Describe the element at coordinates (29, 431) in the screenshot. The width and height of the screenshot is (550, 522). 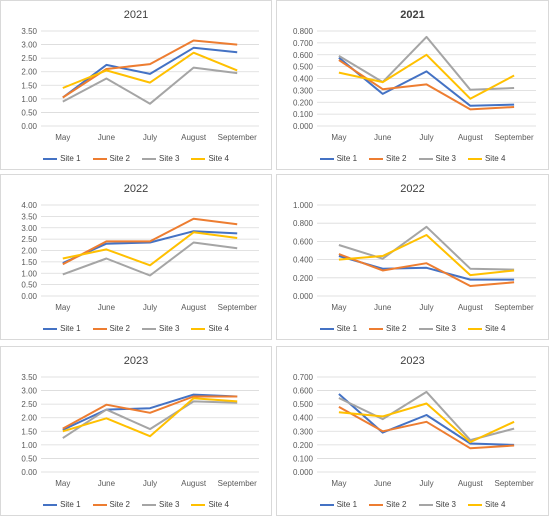
I see `y-tick-label: 1.50` at that location.